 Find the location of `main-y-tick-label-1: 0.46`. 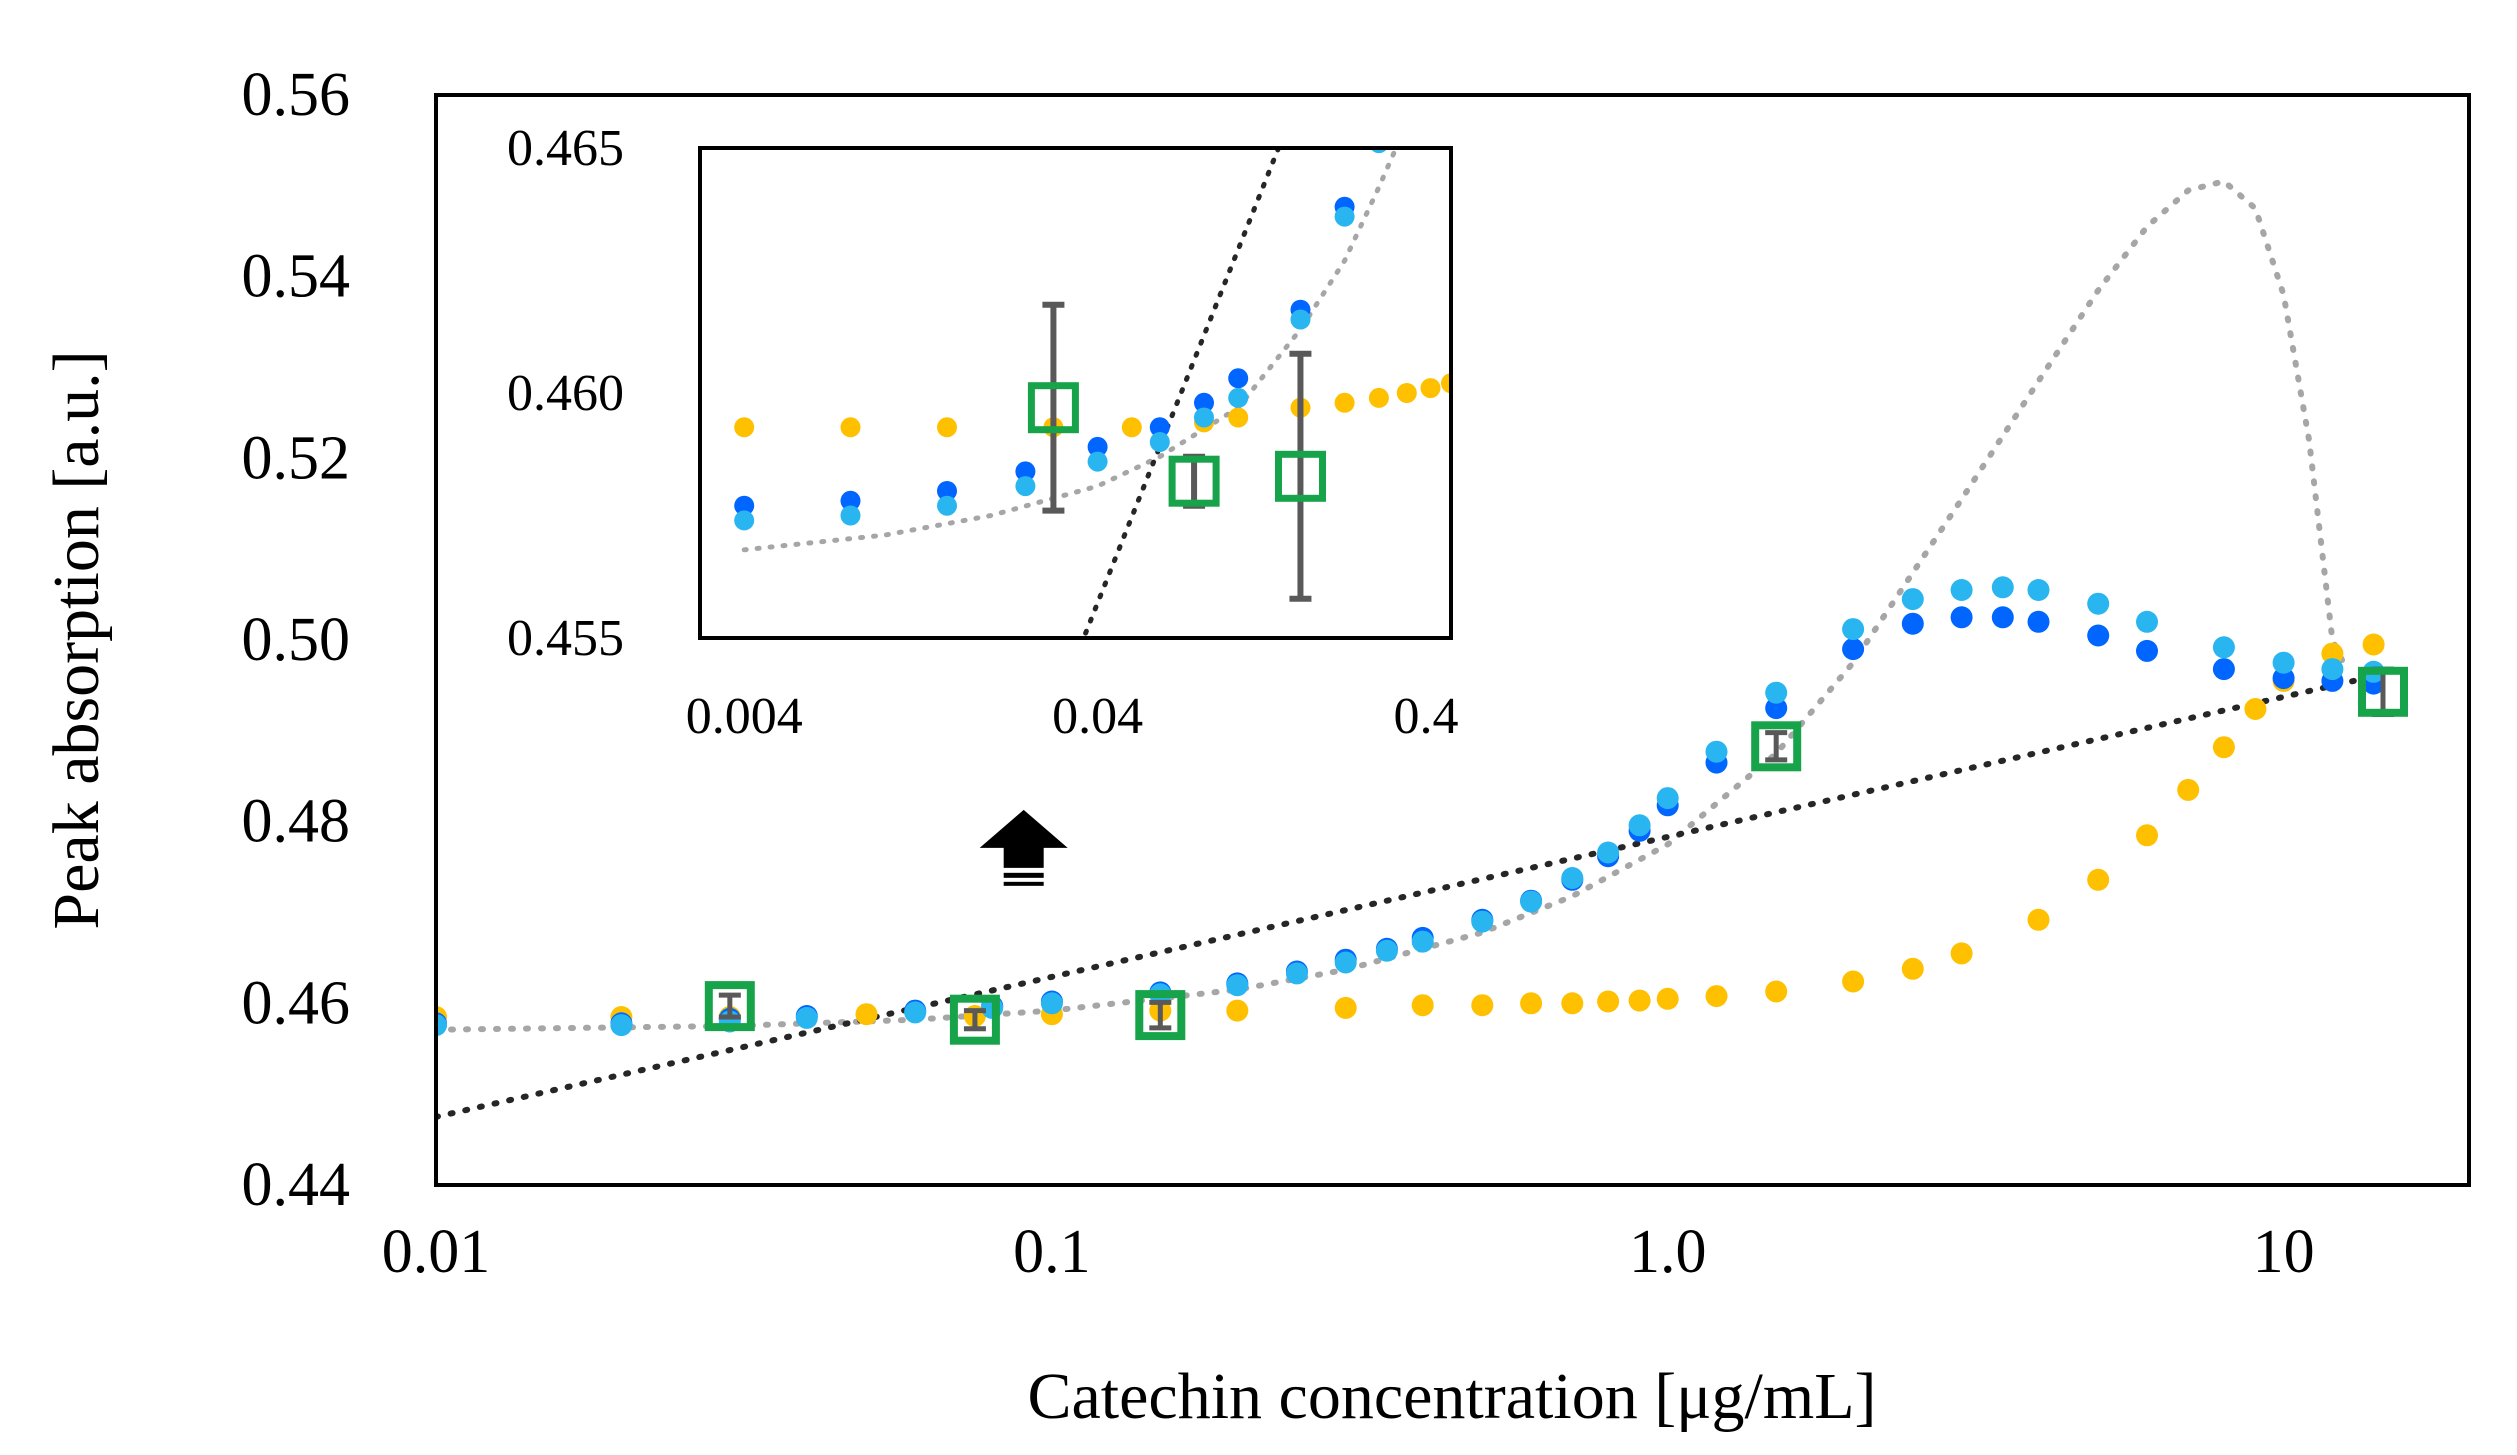

main-y-tick-label-1: 0.46 is located at coordinates (296, 1003).